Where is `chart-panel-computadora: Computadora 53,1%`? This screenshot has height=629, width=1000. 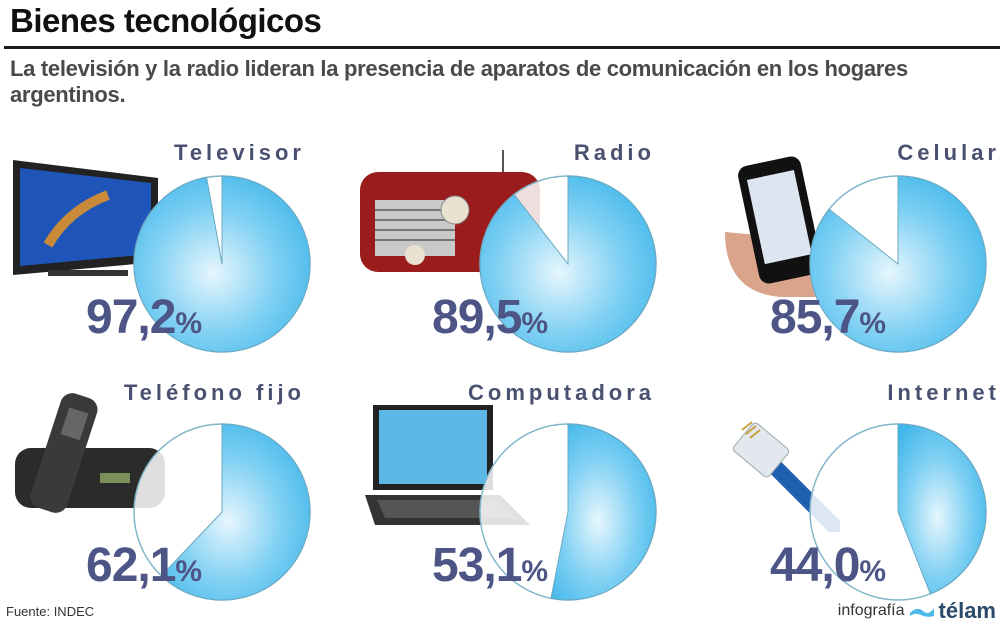 chart-panel-computadora: Computadora 53,1% is located at coordinates (505, 495).